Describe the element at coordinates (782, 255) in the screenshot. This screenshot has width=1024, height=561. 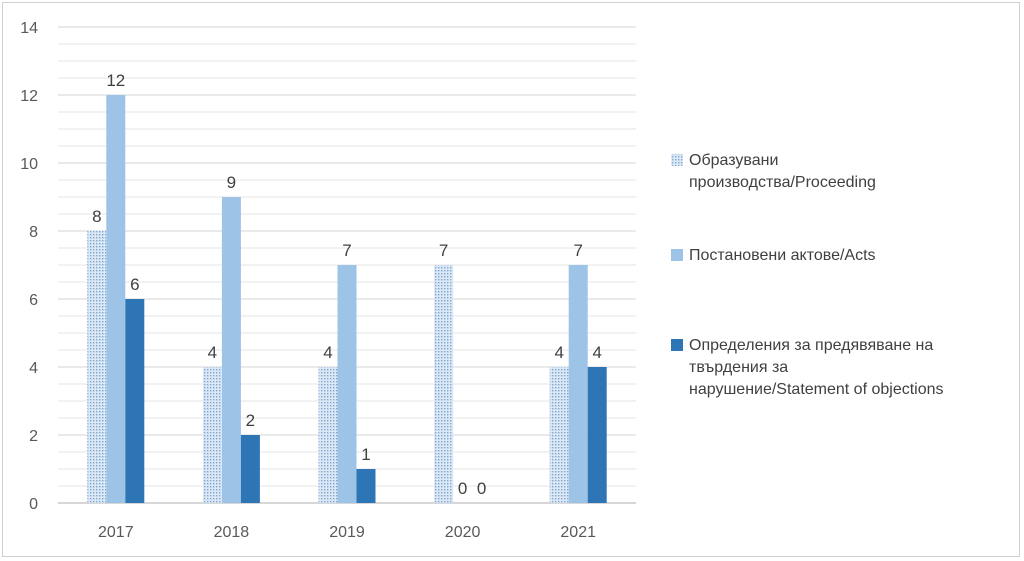
I see `legend-label: Постановени актове/Acts` at that location.